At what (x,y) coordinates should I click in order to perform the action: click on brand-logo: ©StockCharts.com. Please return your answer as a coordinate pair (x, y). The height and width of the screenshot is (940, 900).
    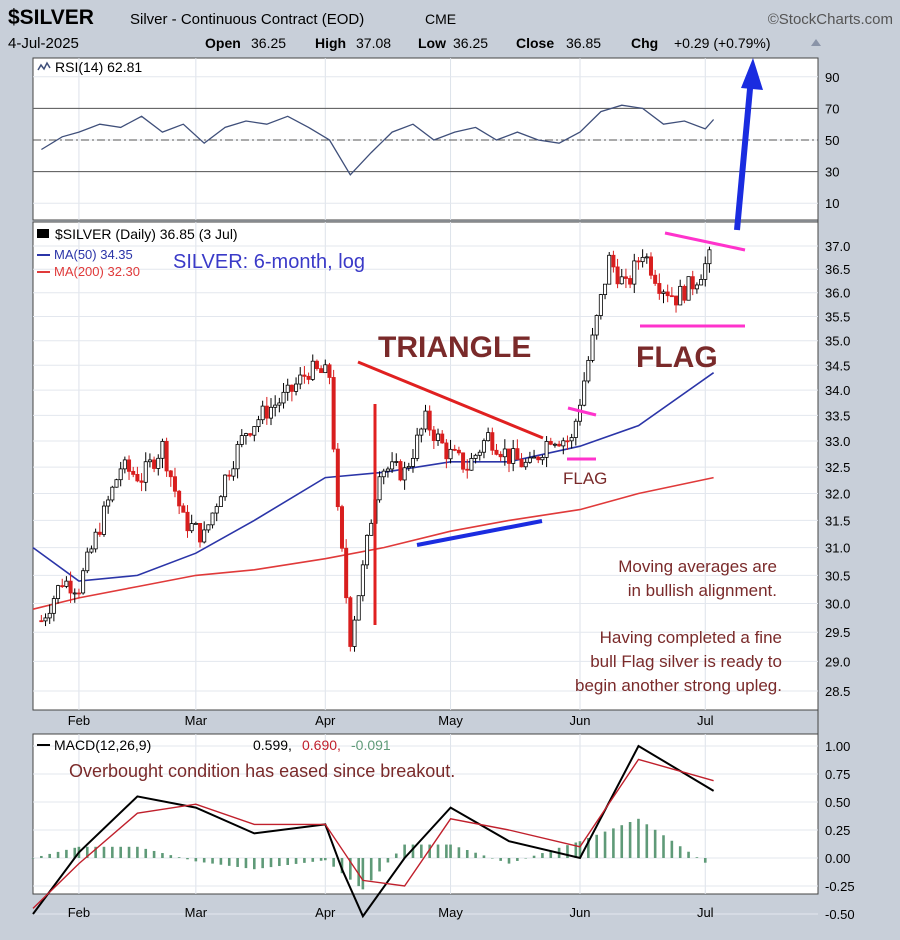
    Looking at the image, I should click on (830, 19).